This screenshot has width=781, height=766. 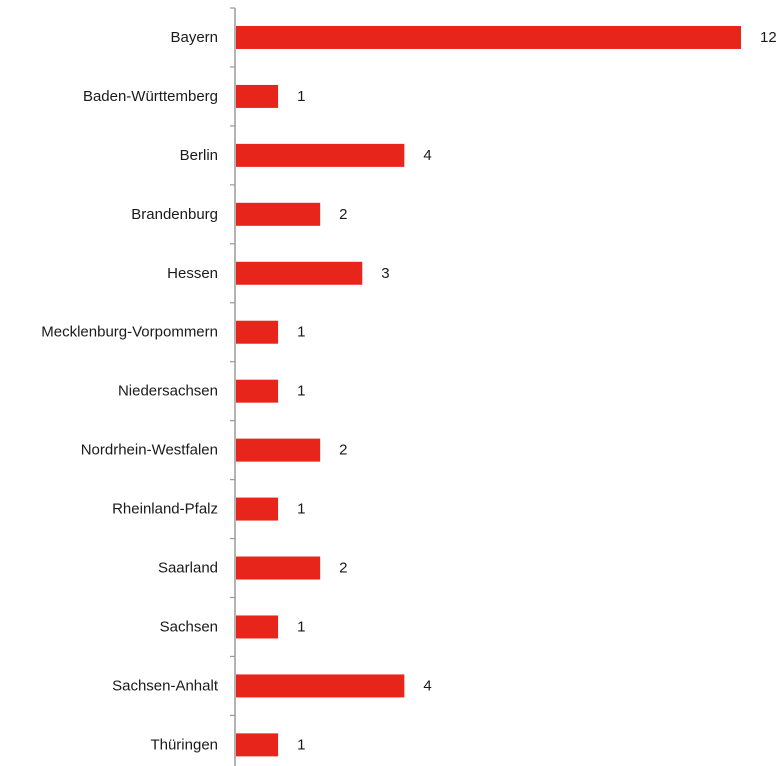 I want to click on category-label: Saarland, so click(x=188, y=568).